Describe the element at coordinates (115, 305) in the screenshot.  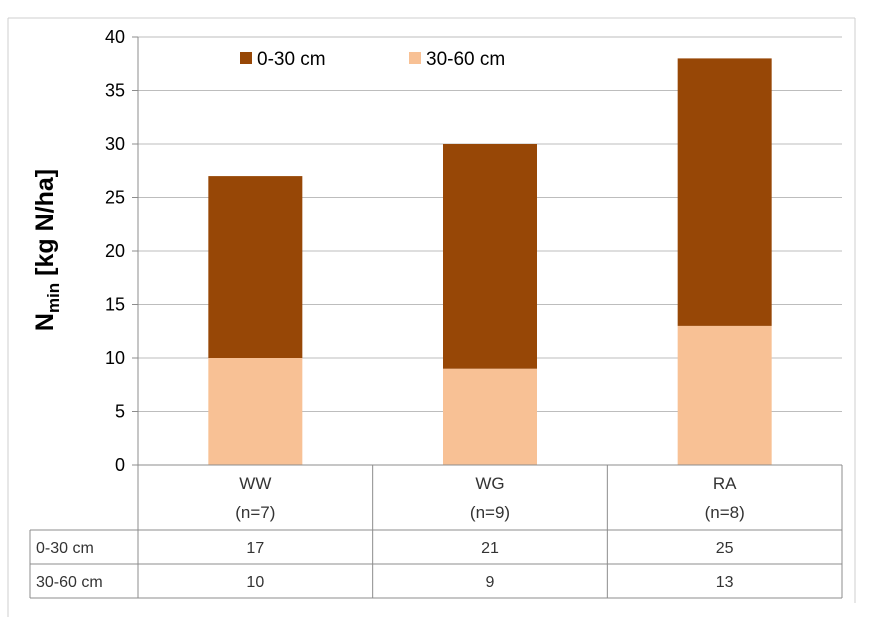
I see `y-tick-label: 15` at that location.